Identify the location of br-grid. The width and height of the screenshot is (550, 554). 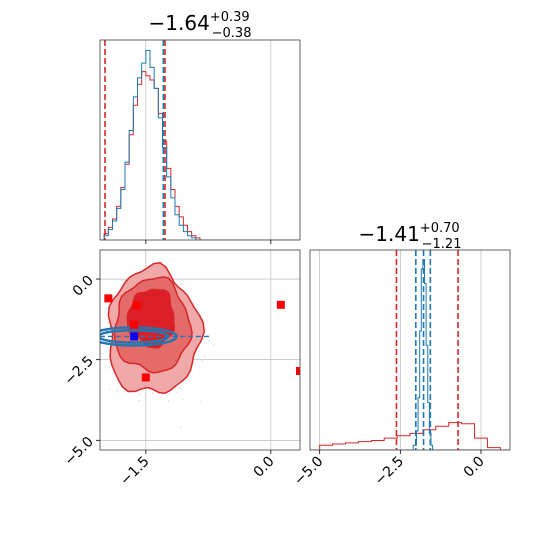
(400, 350).